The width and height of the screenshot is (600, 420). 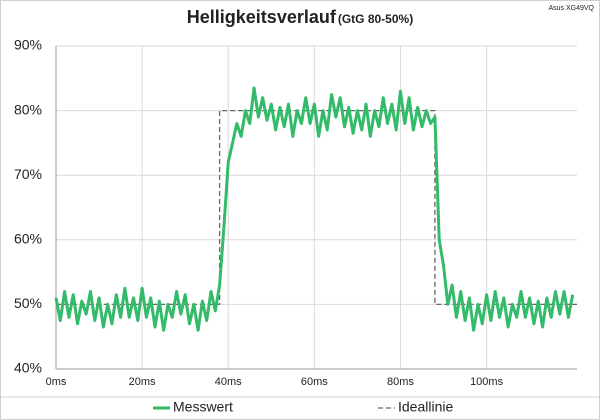 What do you see at coordinates (56, 382) in the screenshot?
I see `x-tick-label: 0ms` at bounding box center [56, 382].